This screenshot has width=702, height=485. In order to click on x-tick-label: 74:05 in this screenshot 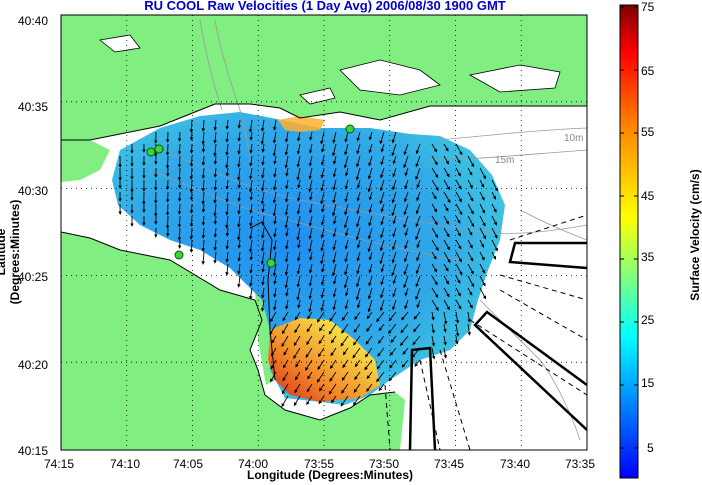, I will do `click(188, 464)`.